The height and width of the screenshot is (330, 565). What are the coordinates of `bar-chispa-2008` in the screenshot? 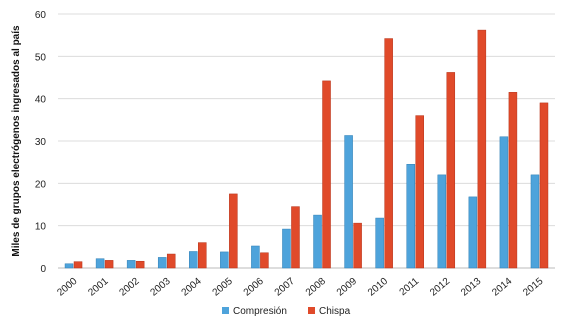 It's located at (326, 174).